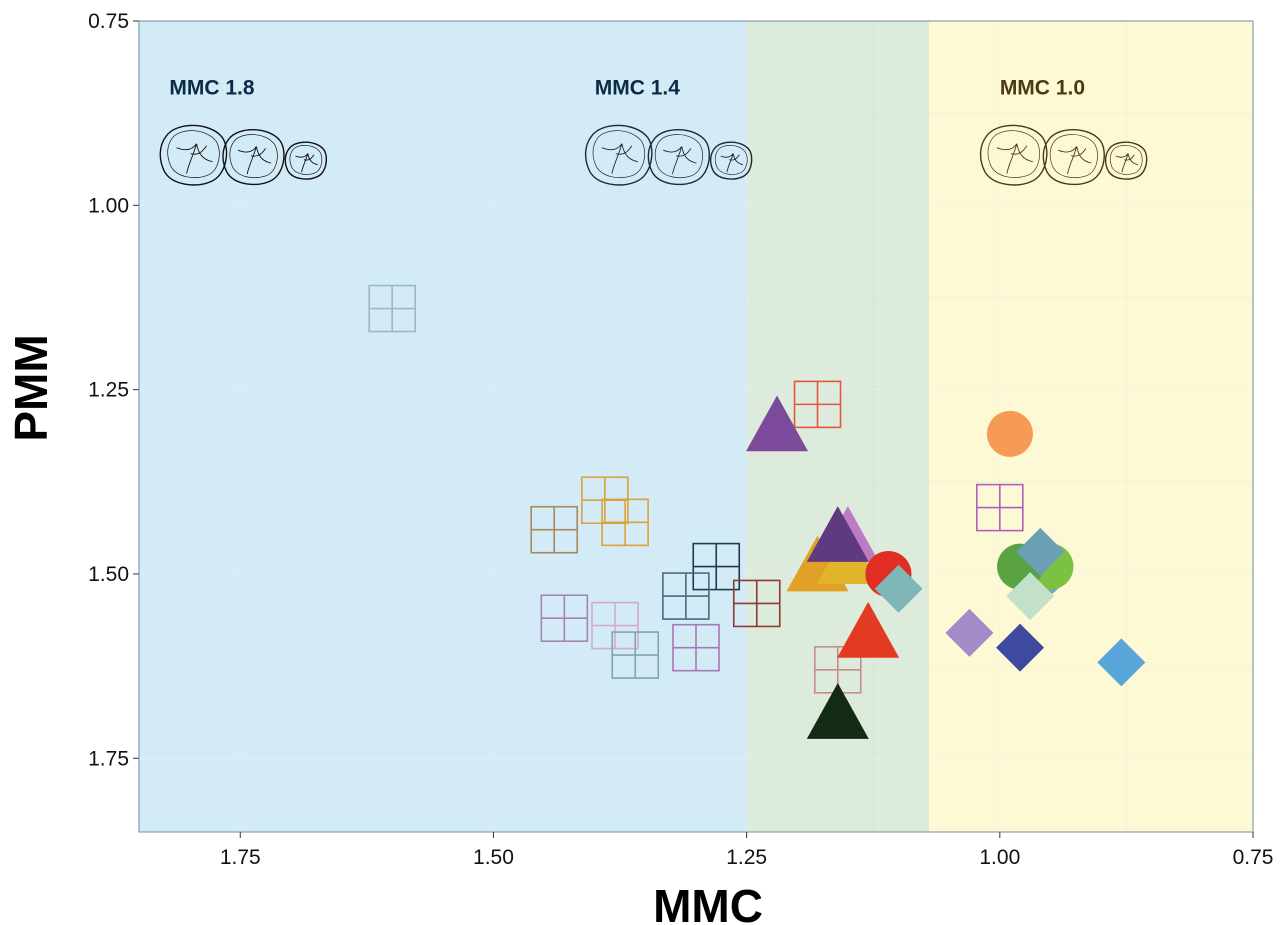 The height and width of the screenshot is (925, 1286). Describe the element at coordinates (108, 205) in the screenshot. I see `y-tick-label: 1.00` at that location.